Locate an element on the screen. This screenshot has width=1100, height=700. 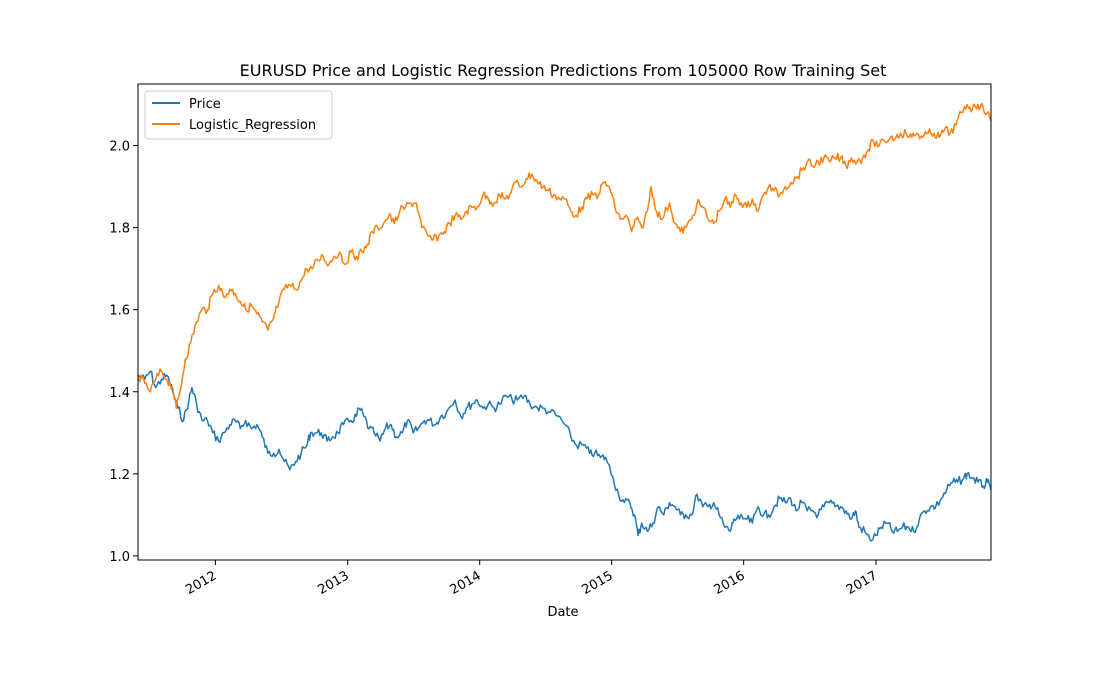
legend-label-price: Price is located at coordinates (205, 104).